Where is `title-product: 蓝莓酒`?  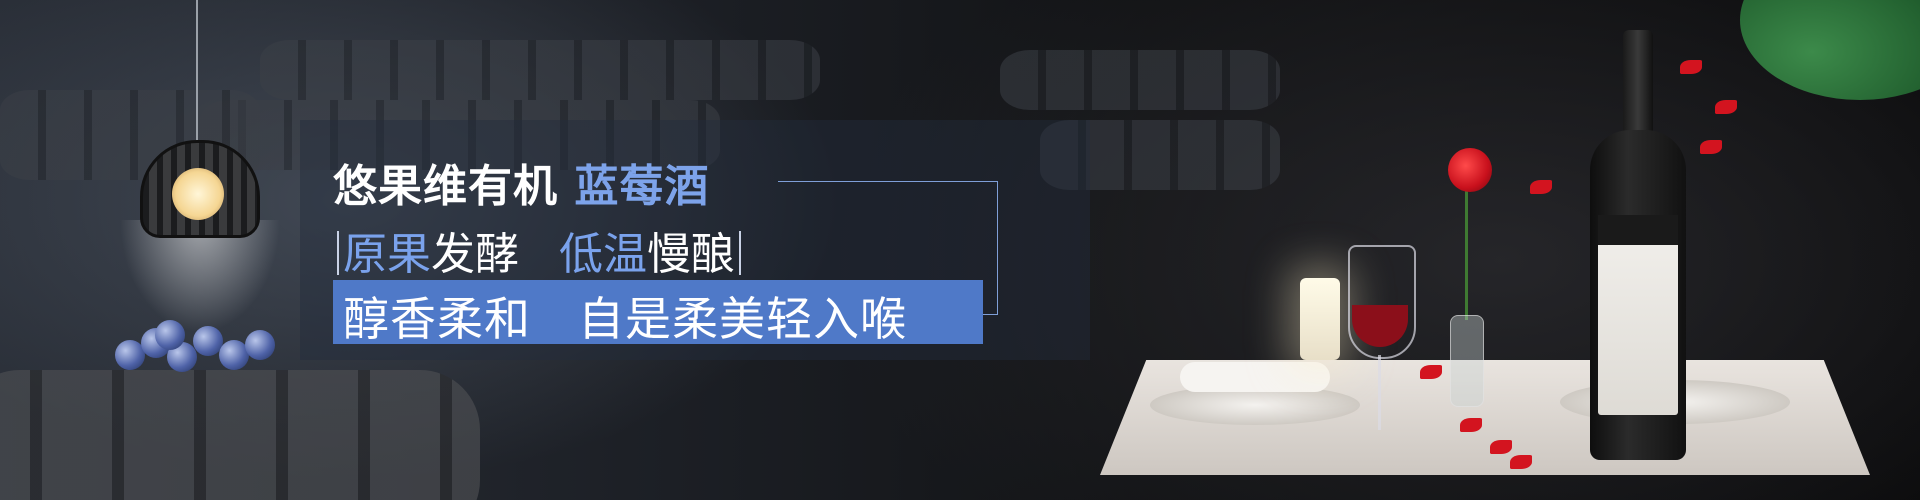
title-product: 蓝莓酒 is located at coordinates (642, 186).